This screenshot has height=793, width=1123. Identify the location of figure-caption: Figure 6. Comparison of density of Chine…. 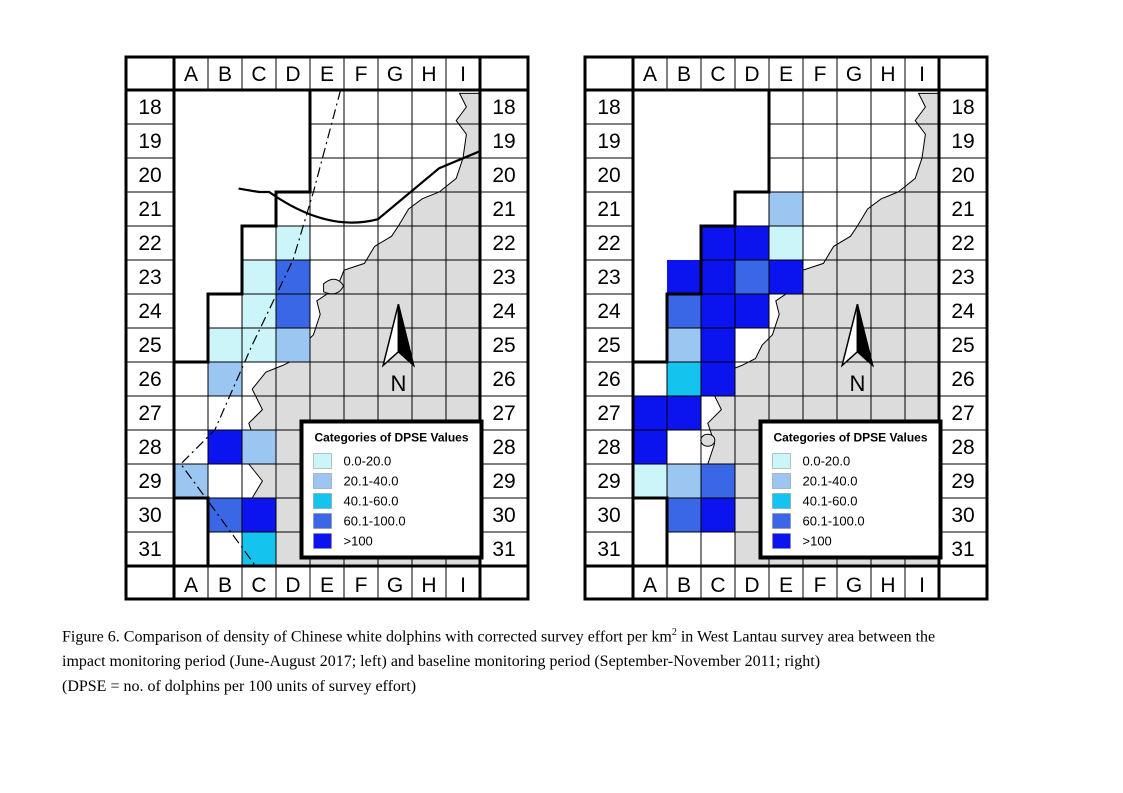
(577, 659).